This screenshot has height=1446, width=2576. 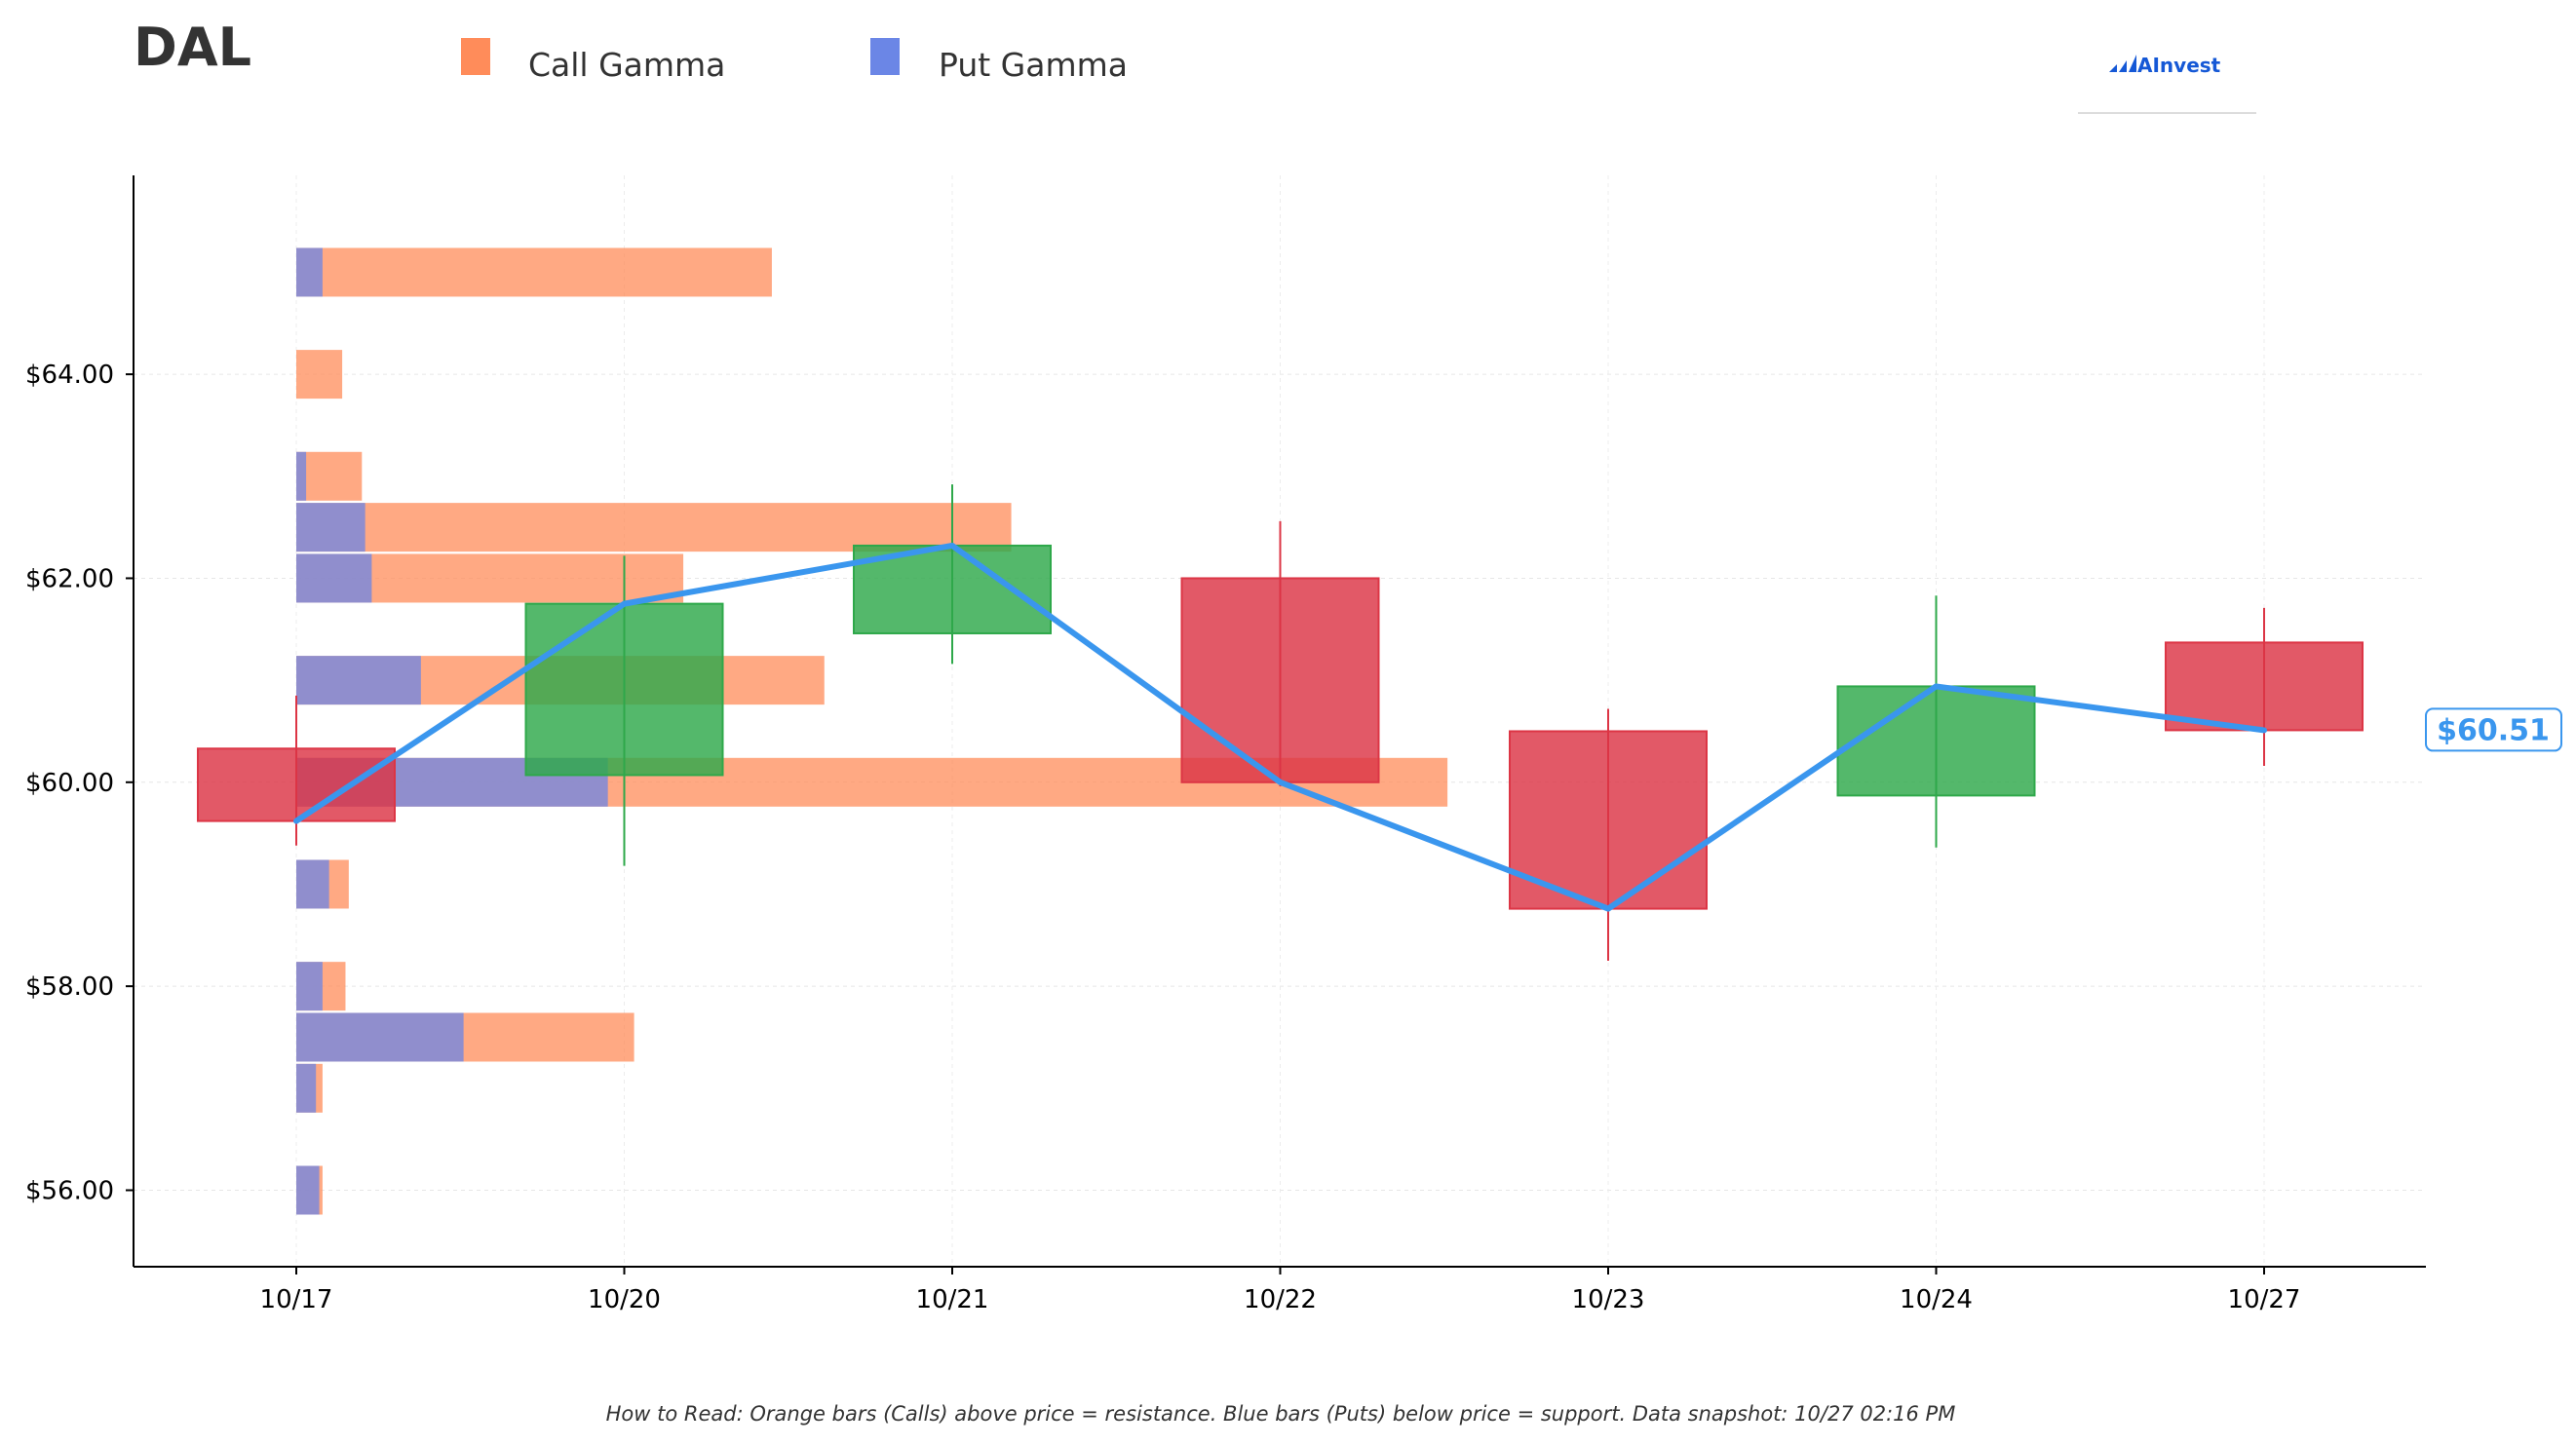 I want to click on x-tick-label: 10/24, so click(x=1936, y=1299).